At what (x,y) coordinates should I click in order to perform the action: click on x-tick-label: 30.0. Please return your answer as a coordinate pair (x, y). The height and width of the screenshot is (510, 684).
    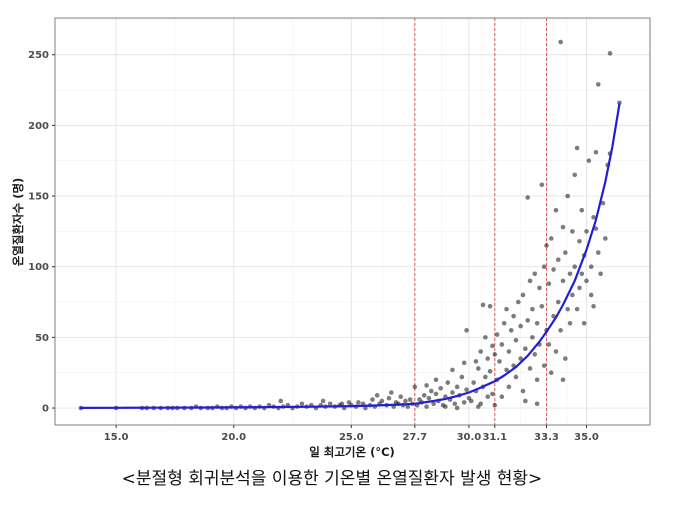
    Looking at the image, I should click on (469, 437).